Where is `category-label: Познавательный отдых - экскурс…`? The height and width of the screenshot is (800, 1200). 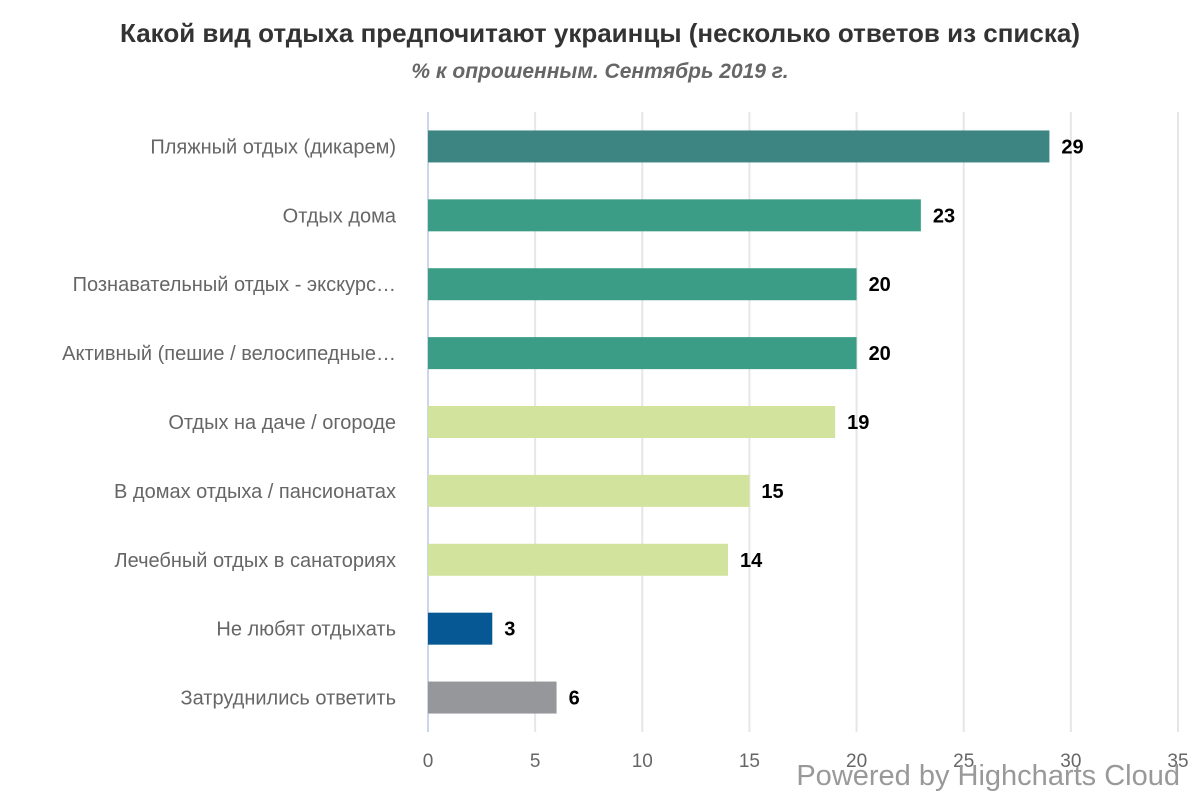
category-label: Познавательный отдых - экскурс… is located at coordinates (234, 285).